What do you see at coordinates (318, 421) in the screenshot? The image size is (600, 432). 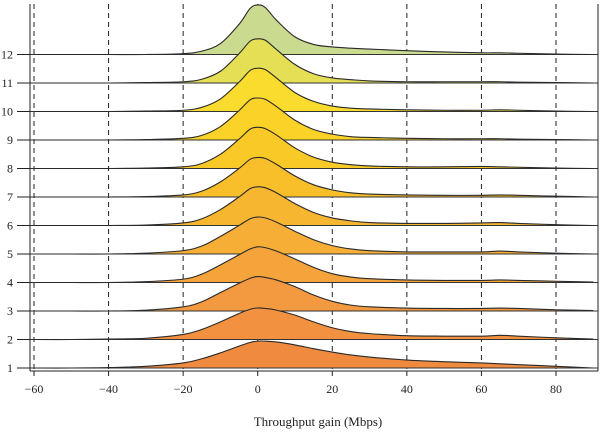 I see `x-axis-title: Throughput gain (Mbps)` at bounding box center [318, 421].